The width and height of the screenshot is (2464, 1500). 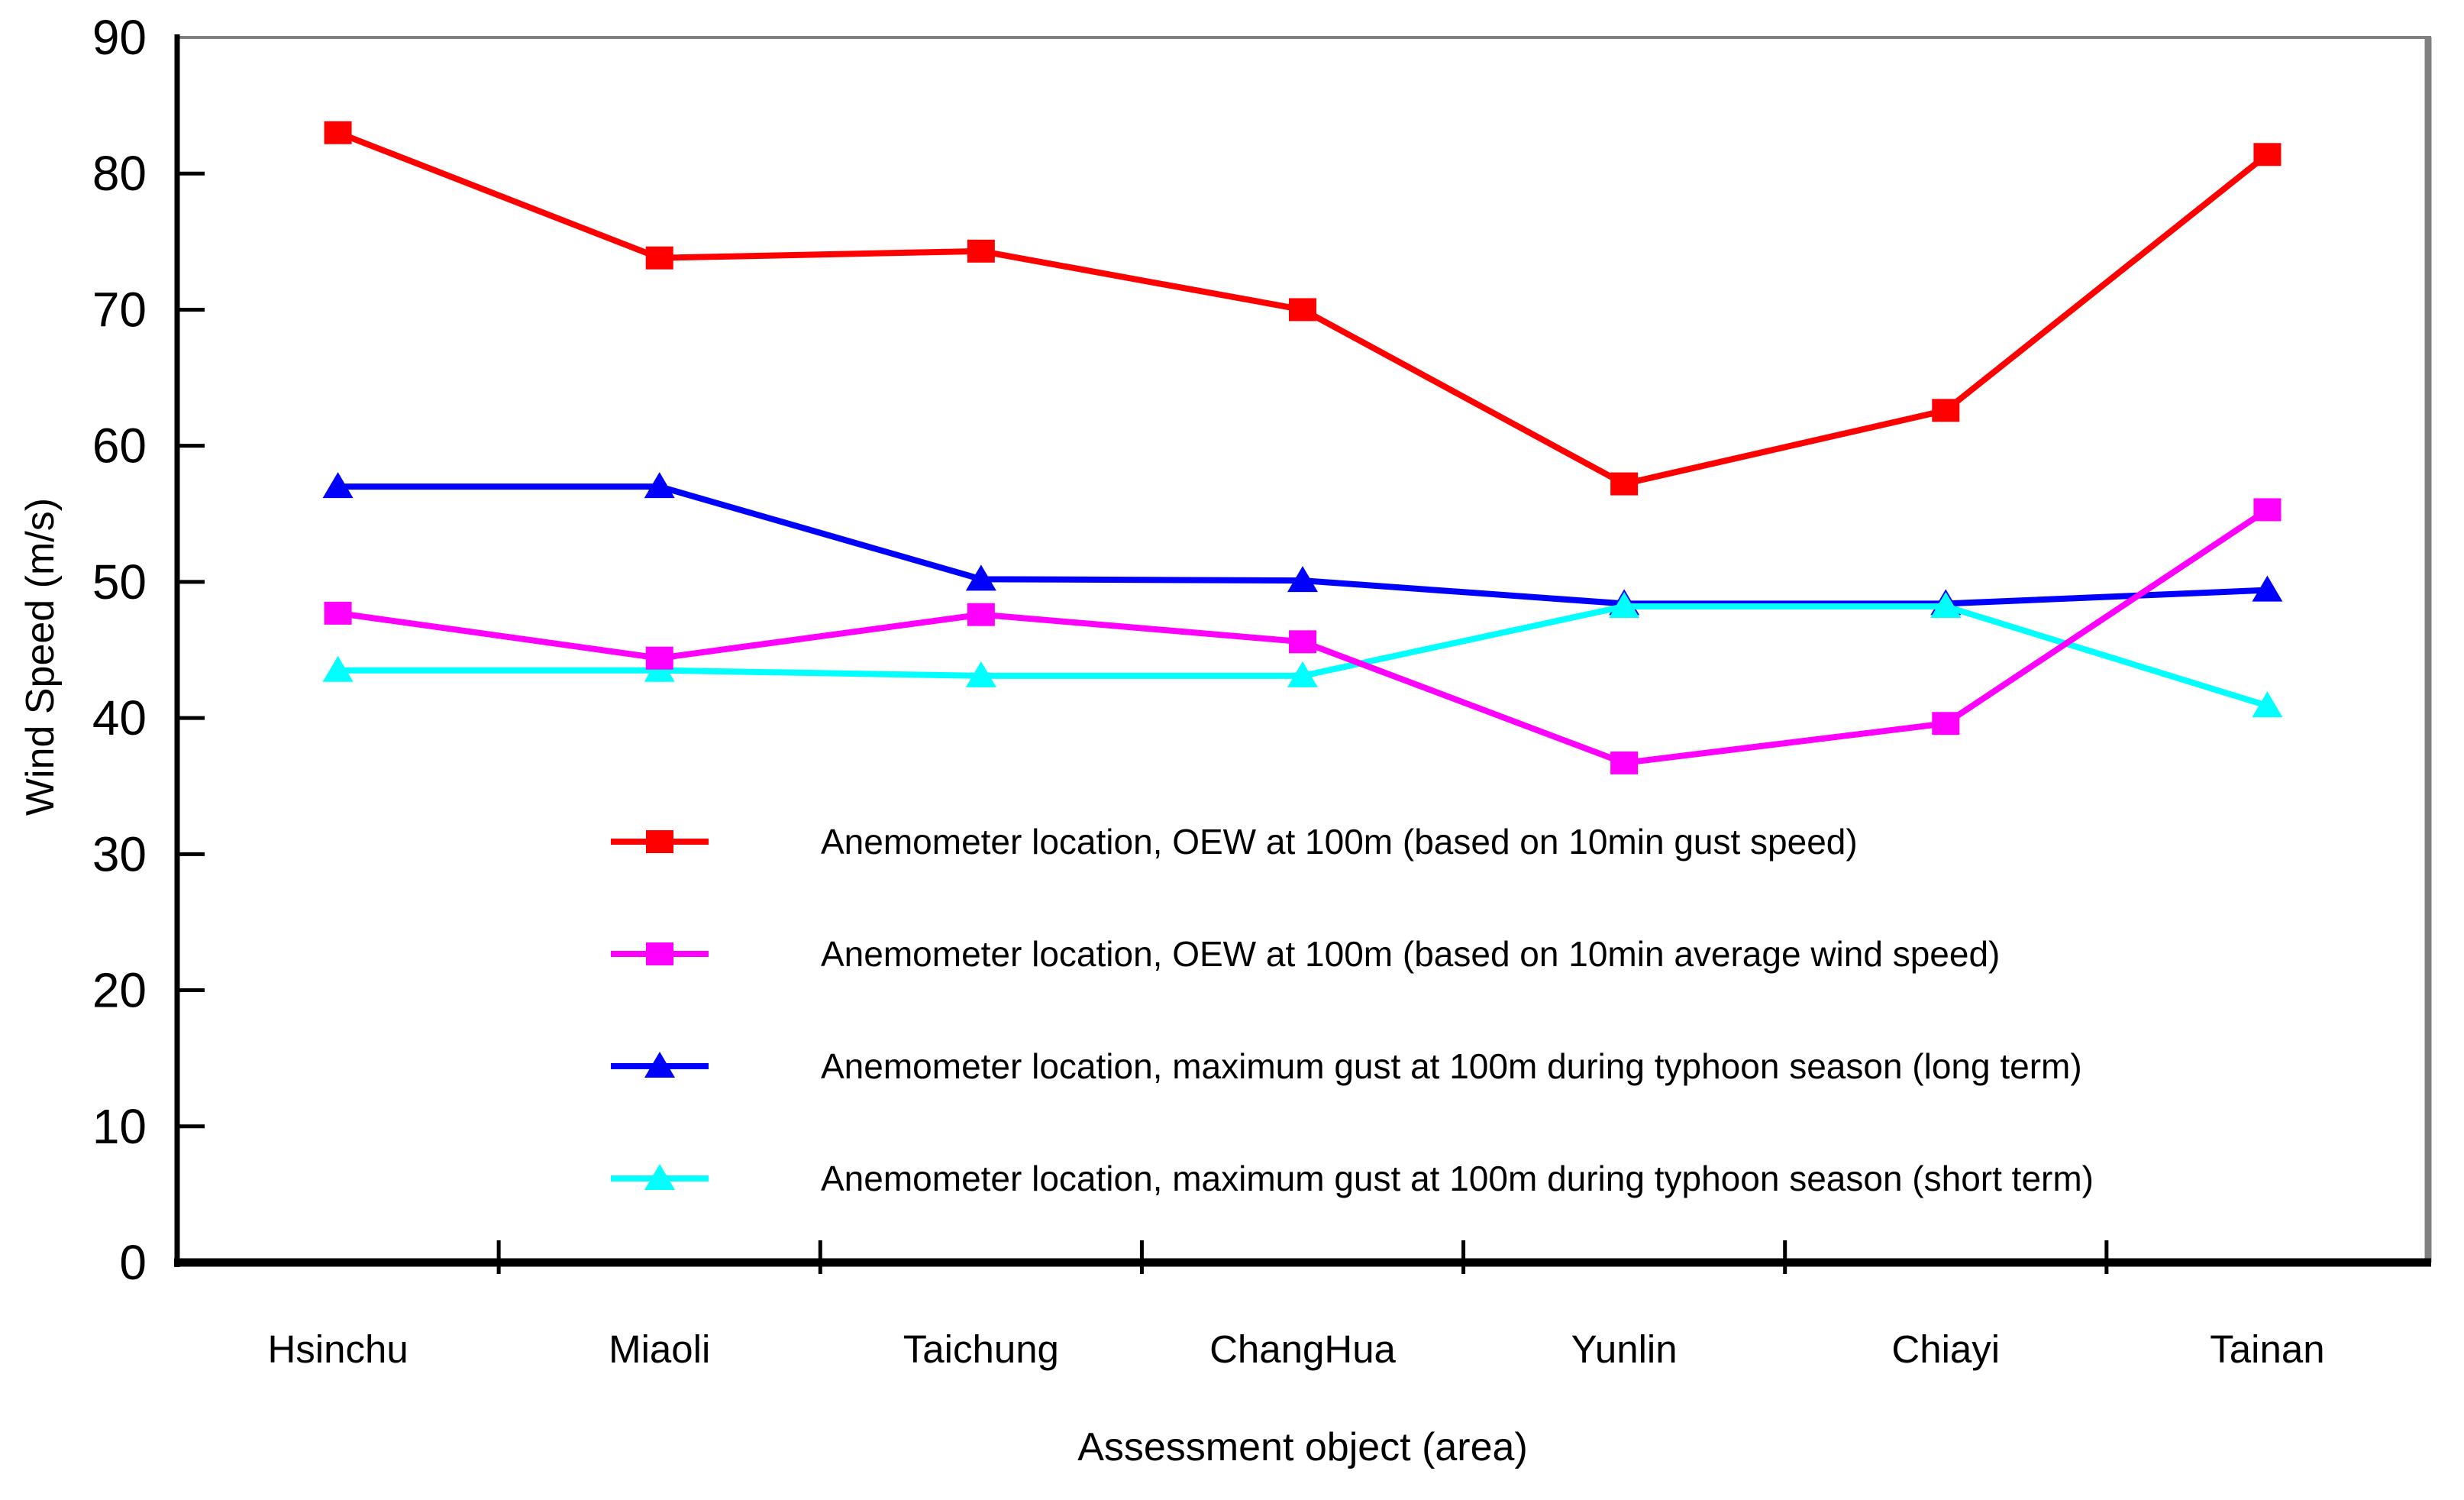 What do you see at coordinates (119, 446) in the screenshot?
I see `y-tick-label: 60` at bounding box center [119, 446].